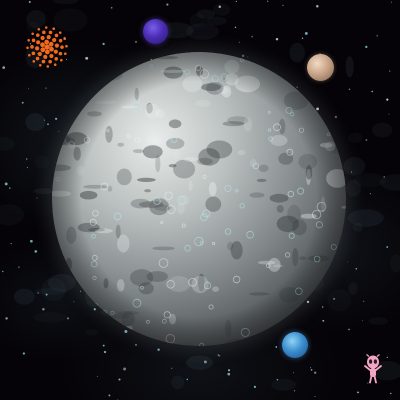 This screenshot has width=400, height=400. I want to click on purple-planet-icon, so click(155, 31).